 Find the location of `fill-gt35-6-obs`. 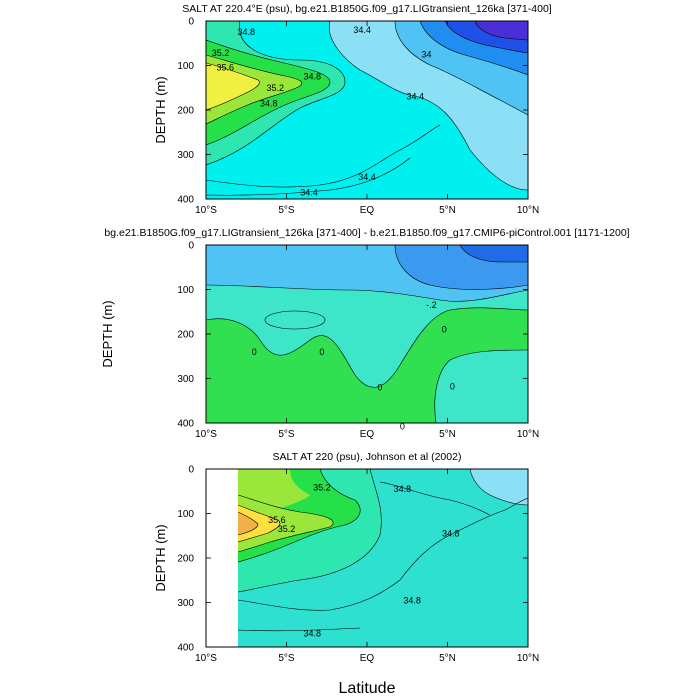

fill-gt35-6-obs is located at coordinates (248, 523).